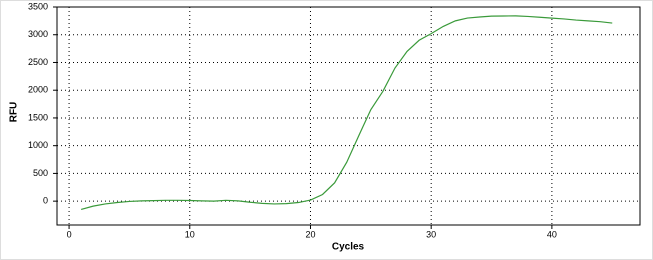  I want to click on y-tick-label: 1000, so click(38, 145).